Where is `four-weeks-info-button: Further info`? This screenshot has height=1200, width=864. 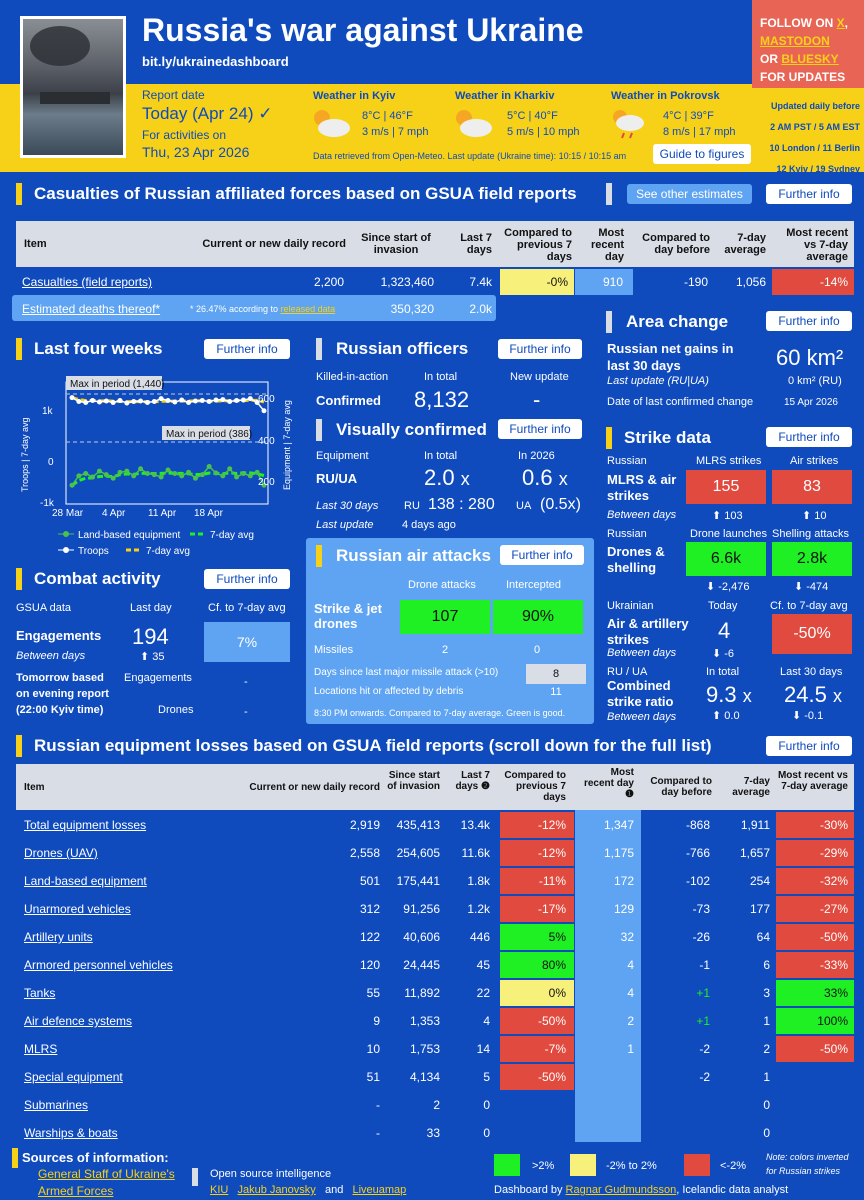
four-weeks-info-button: Further info is located at coordinates (247, 349).